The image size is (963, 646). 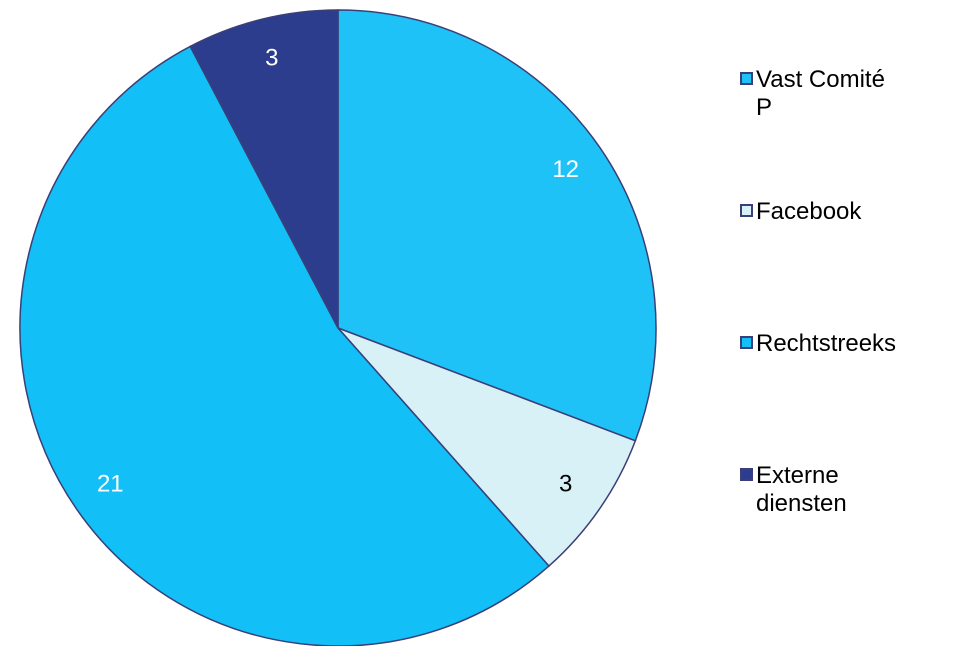 I want to click on legend-entry: Rechtstreeks, so click(x=847, y=344).